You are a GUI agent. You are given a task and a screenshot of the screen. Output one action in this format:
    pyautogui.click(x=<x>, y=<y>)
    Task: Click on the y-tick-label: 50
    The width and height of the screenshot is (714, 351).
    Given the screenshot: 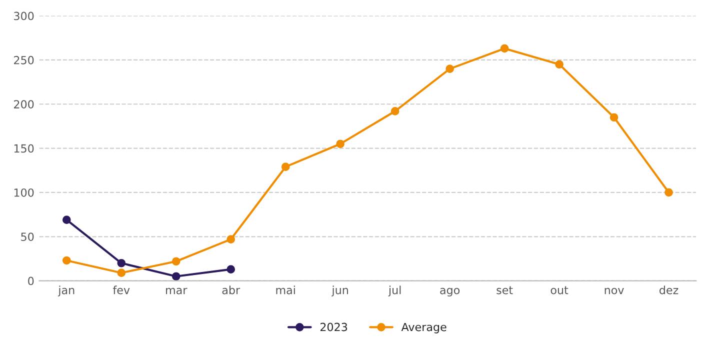 What is the action you would take?
    pyautogui.click(x=27, y=237)
    